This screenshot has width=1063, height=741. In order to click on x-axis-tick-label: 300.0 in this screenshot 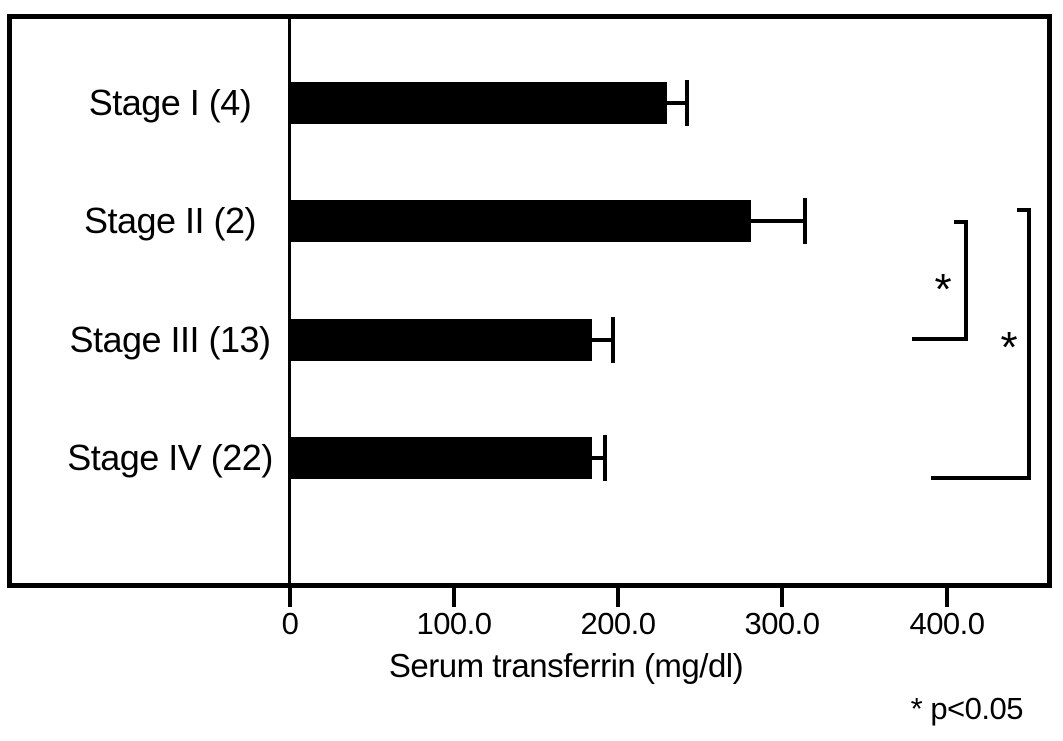, I will do `click(782, 623)`.